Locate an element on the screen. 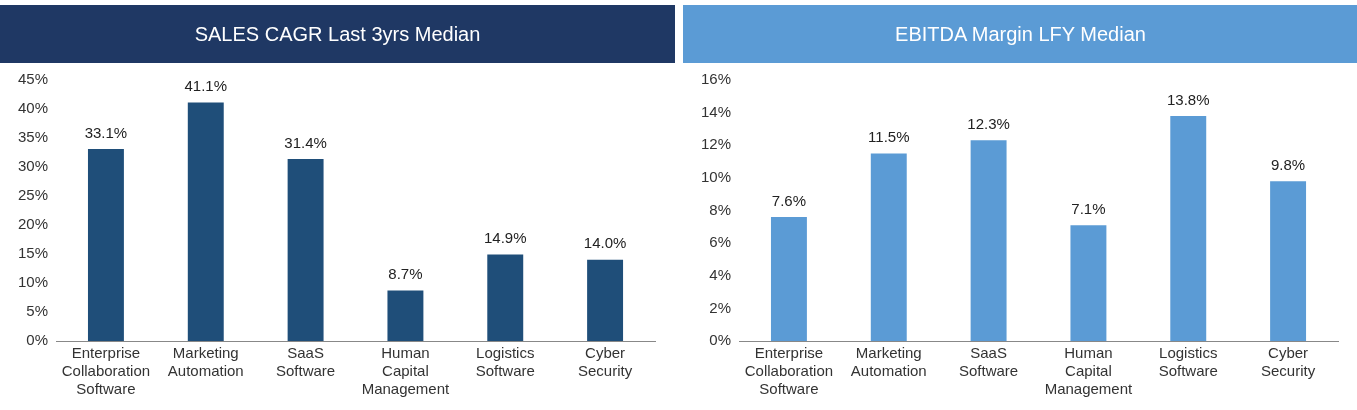 The image size is (1357, 410). data-label: 41.1% is located at coordinates (206, 86).